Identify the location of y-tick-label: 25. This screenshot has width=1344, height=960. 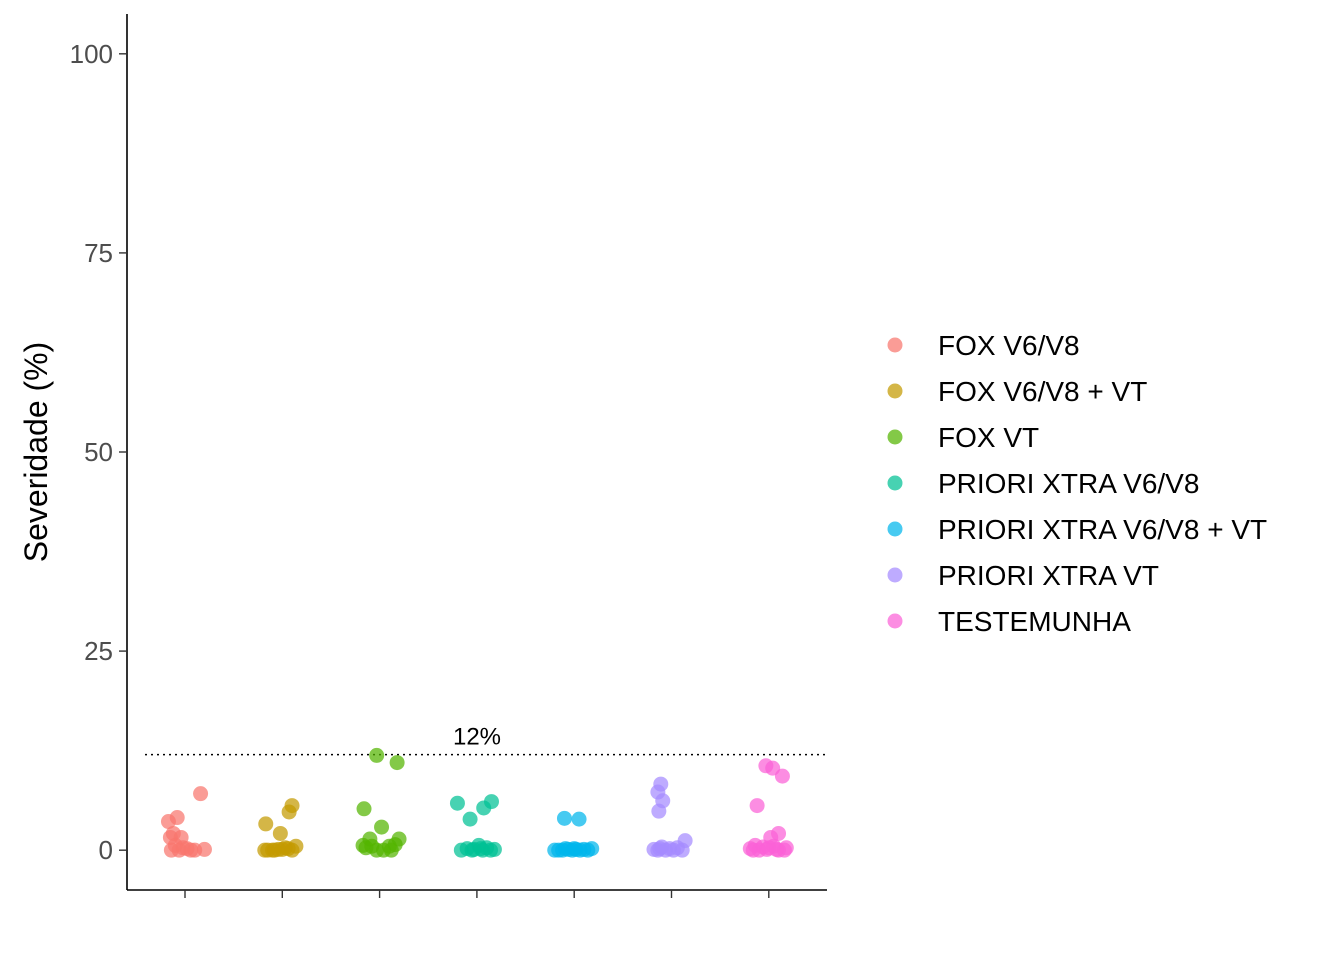
(98, 651).